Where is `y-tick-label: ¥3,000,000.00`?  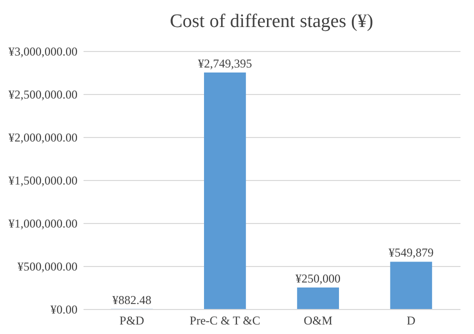
y-tick-label: ¥3,000,000.00 is located at coordinates (43, 51).